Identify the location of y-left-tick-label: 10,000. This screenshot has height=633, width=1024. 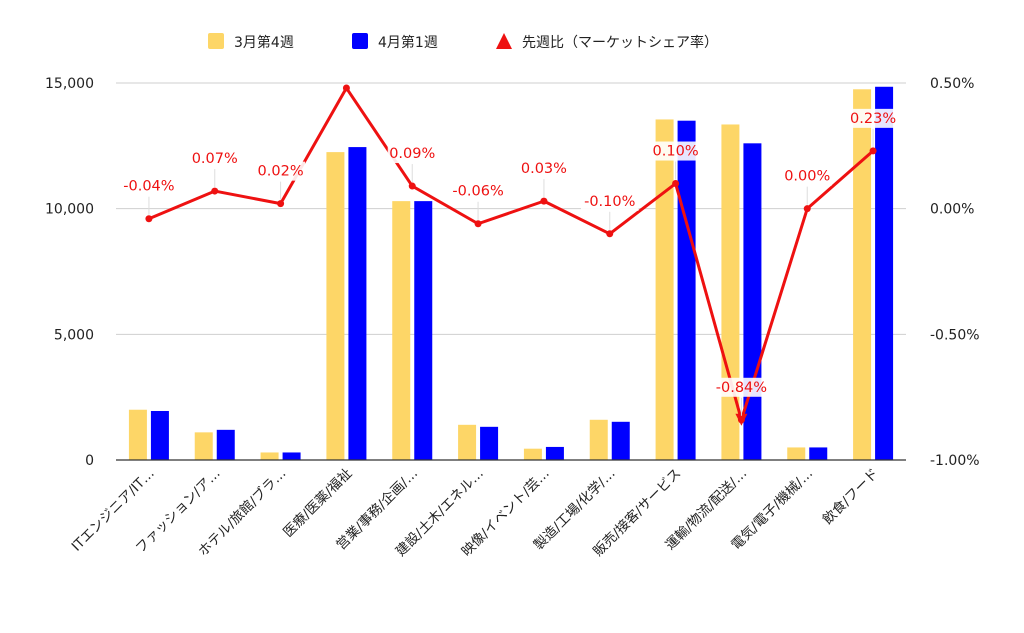
(69, 210).